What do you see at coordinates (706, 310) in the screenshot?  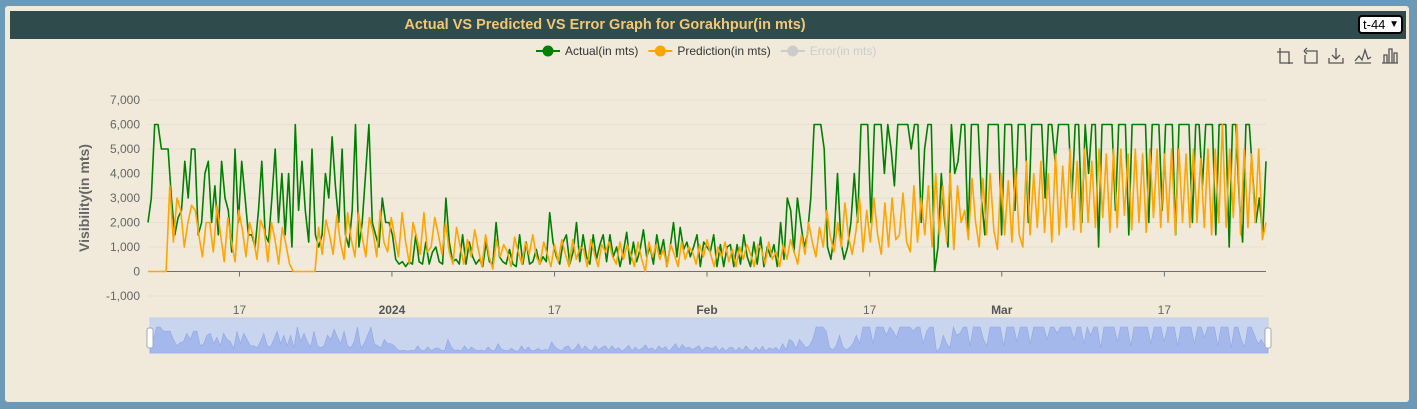 I see `x-tick-label: Feb` at bounding box center [706, 310].